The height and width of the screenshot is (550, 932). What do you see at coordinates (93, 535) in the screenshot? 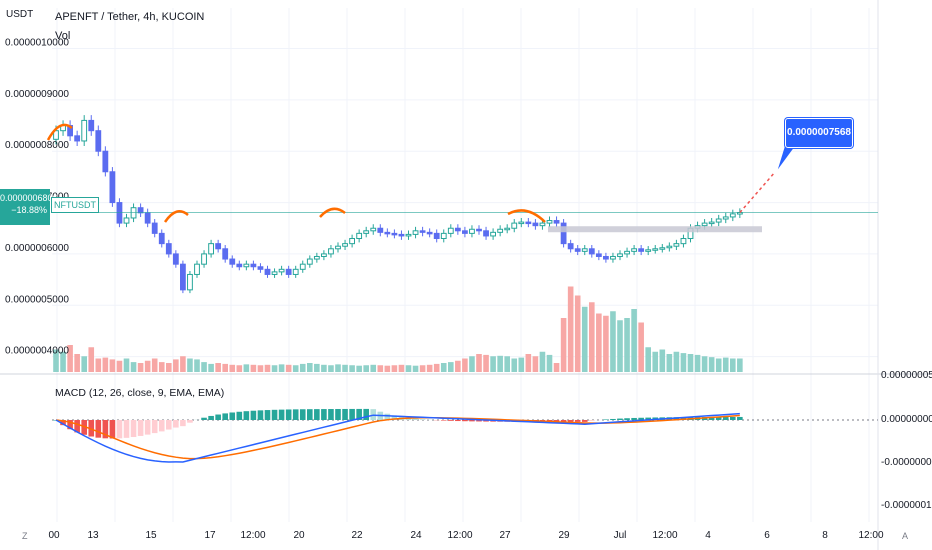
I see `time-tick-label: 13` at bounding box center [93, 535].